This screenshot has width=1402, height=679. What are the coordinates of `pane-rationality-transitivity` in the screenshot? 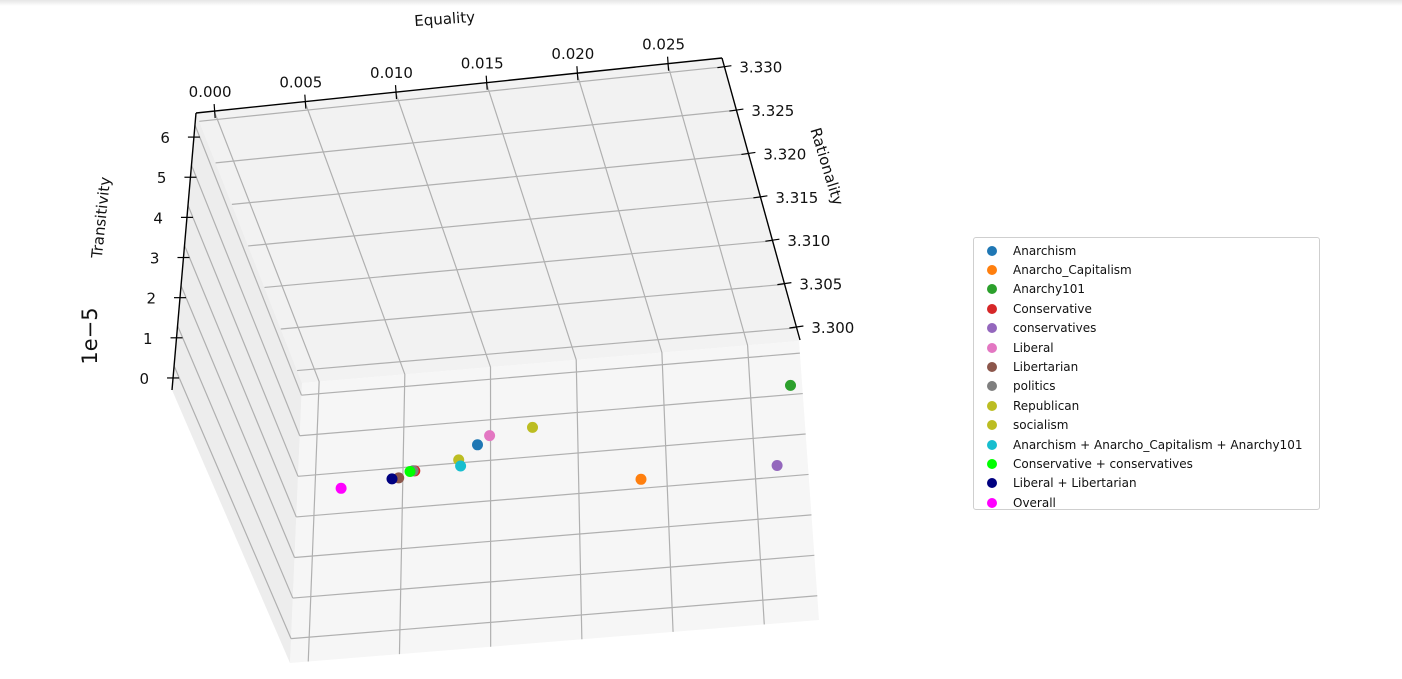 It's located at (237, 388).